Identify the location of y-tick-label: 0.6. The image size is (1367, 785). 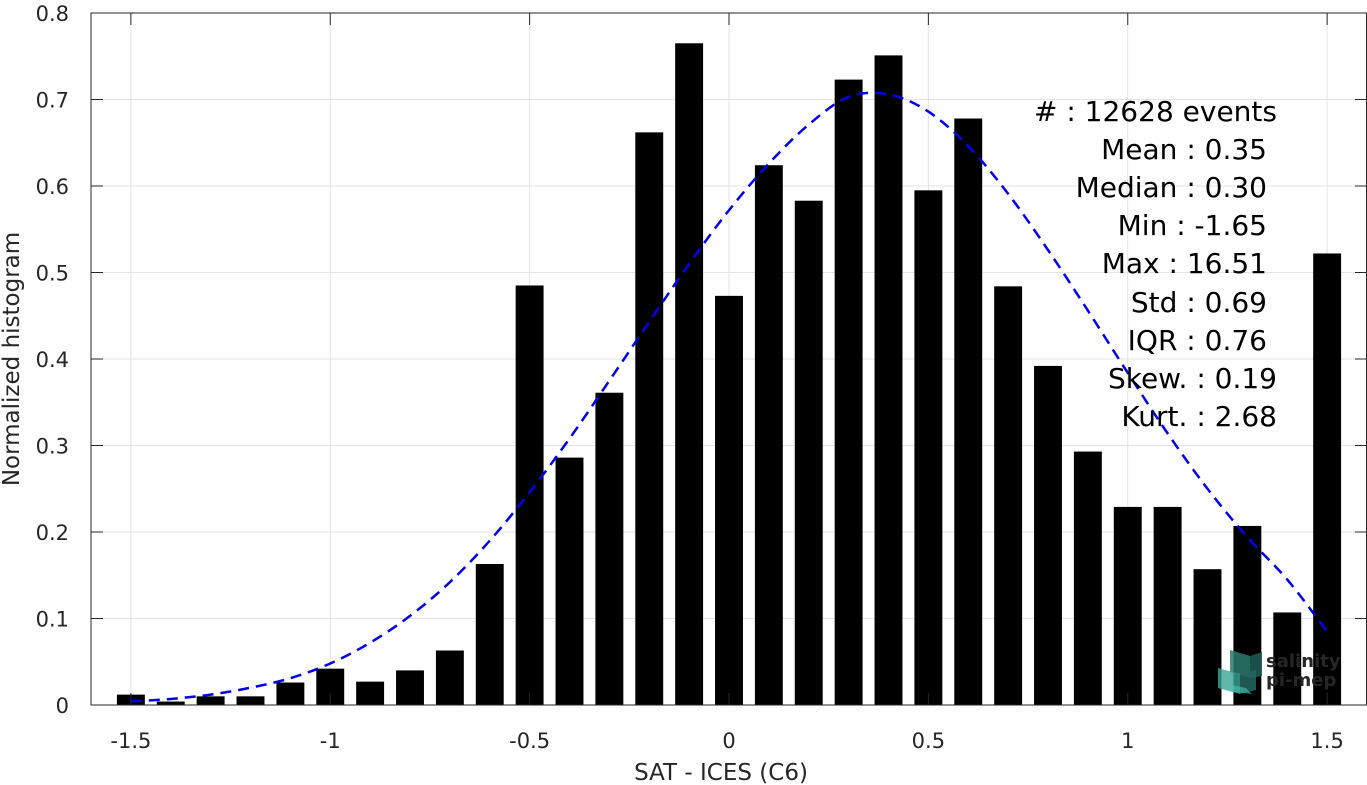
(52, 187).